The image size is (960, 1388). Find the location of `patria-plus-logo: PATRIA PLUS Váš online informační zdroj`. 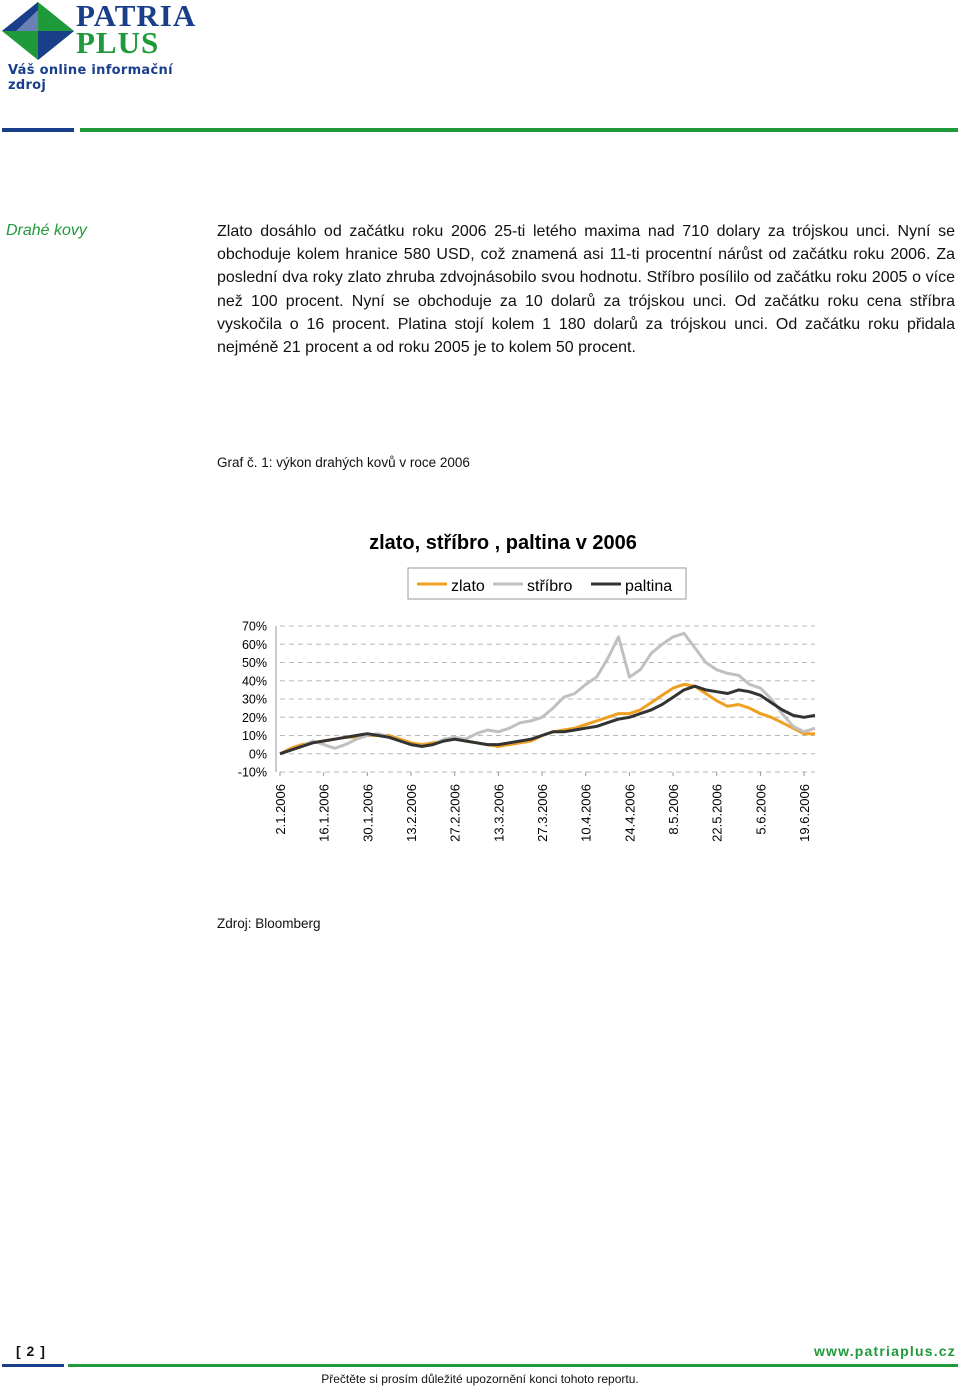

patria-plus-logo: PATRIA PLUS Váš online informační zdroj is located at coordinates (107, 46).